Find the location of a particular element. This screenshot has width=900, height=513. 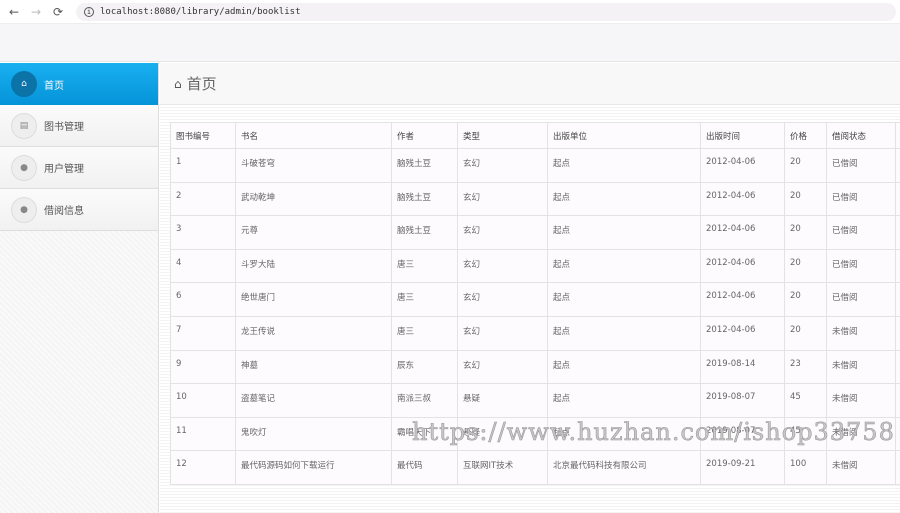

table-cell: 龙王传说 is located at coordinates (313, 333).